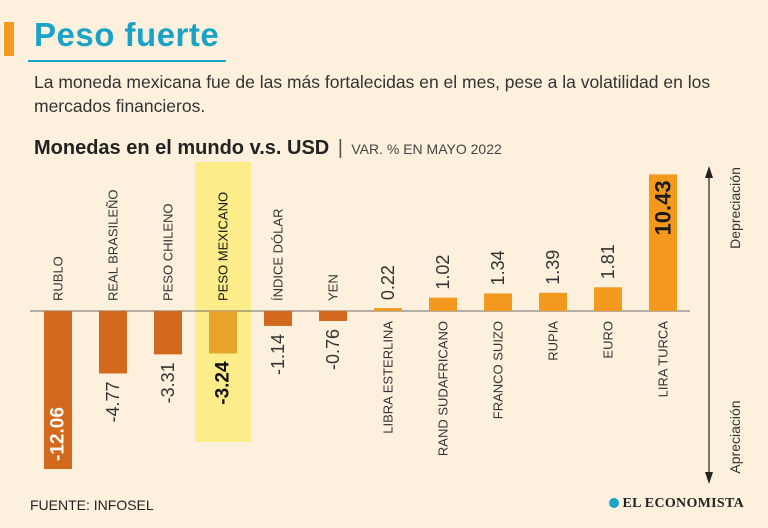  I want to click on value-label: 10.43, so click(663, 207).